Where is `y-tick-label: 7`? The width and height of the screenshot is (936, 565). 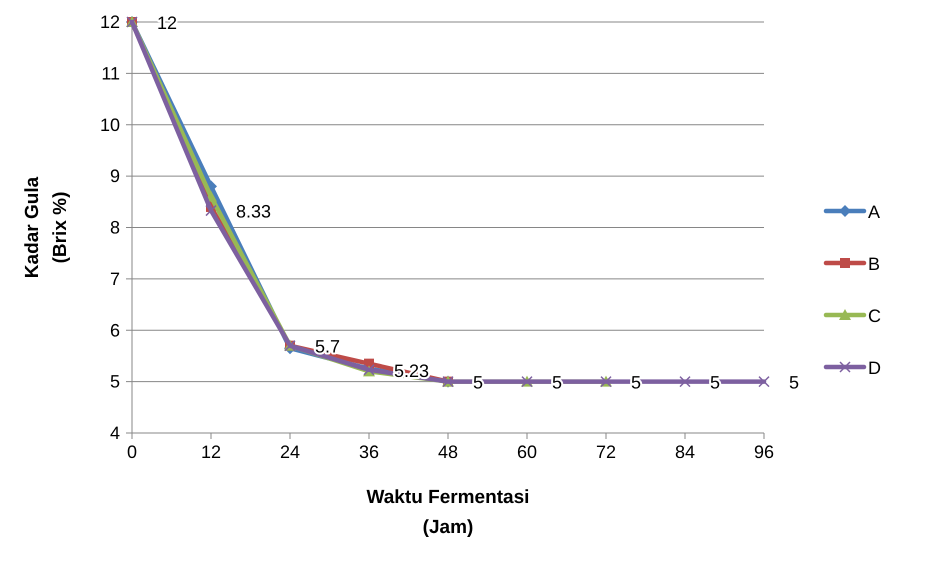 y-tick-label: 7 is located at coordinates (115, 278).